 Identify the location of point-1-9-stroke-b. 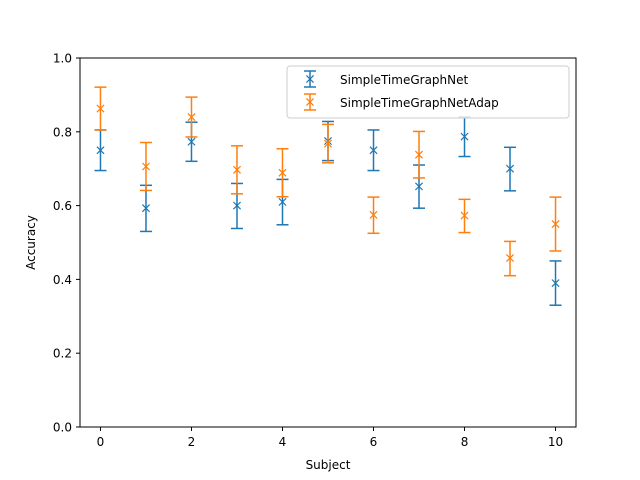
(510, 258).